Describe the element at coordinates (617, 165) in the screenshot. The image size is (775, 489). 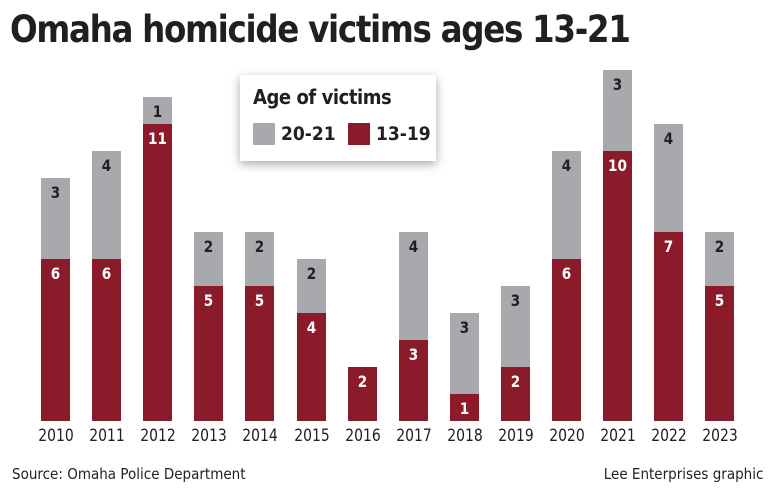
I see `data-label: 10` at that location.